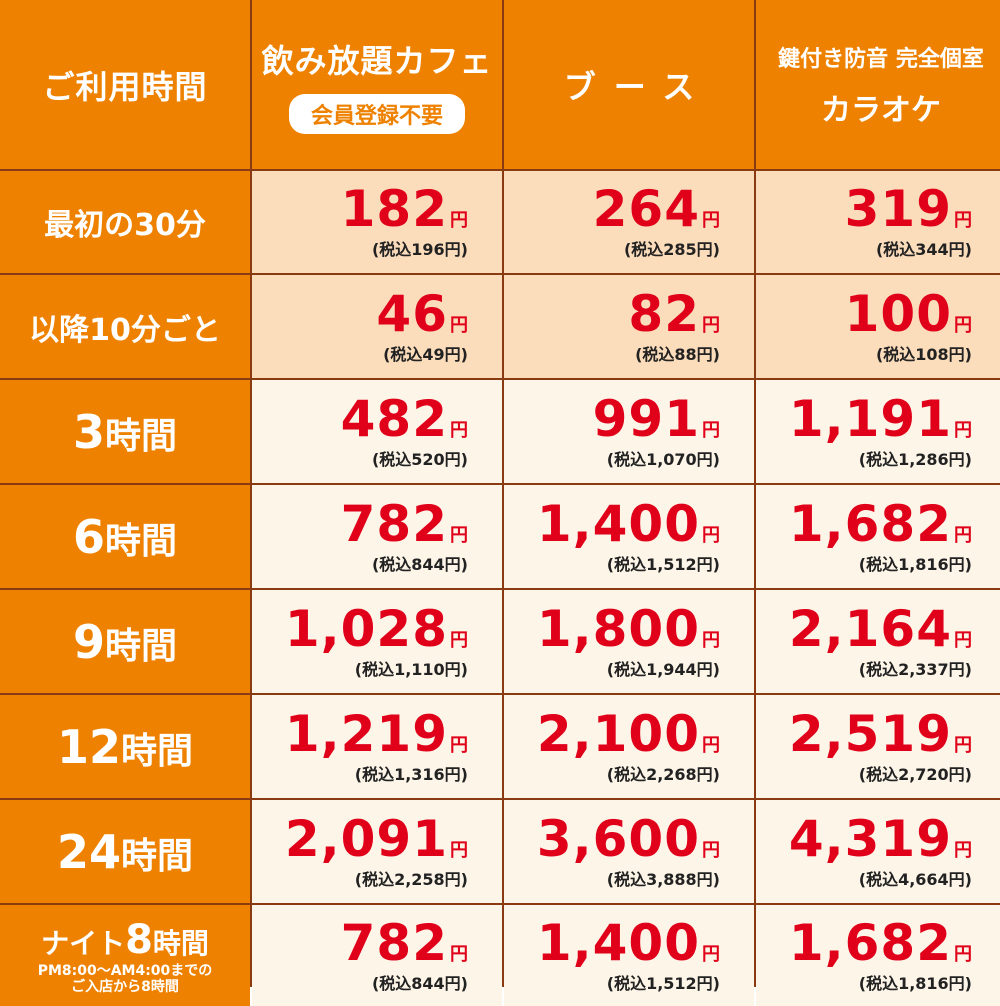 The image size is (1000, 1006). What do you see at coordinates (663, 459) in the screenshot?
I see `tax-included-price: (税込1,070円)` at bounding box center [663, 459].